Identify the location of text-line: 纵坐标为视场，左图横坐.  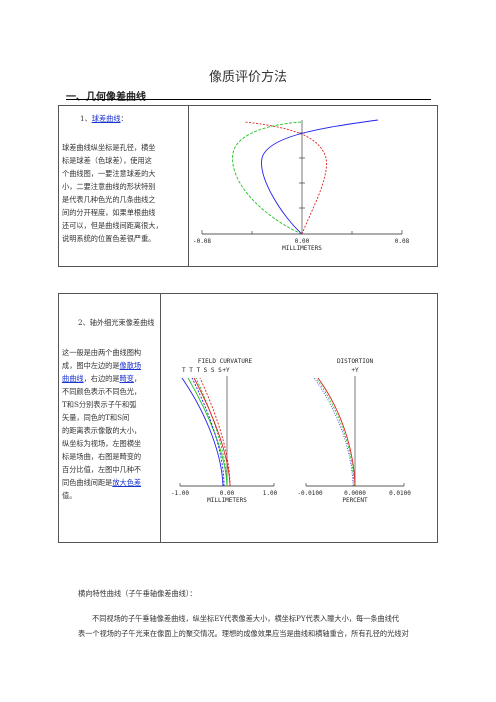
(102, 443).